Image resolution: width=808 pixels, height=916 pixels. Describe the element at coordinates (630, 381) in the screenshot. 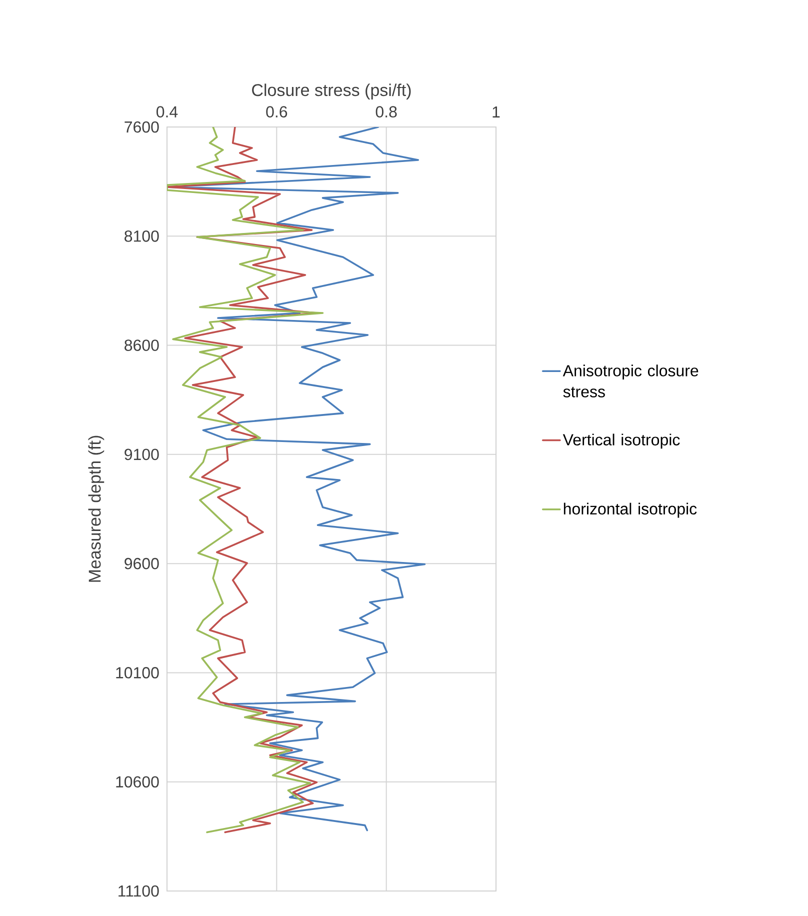

I see `legend-label: Anisotropic closure stress` at that location.